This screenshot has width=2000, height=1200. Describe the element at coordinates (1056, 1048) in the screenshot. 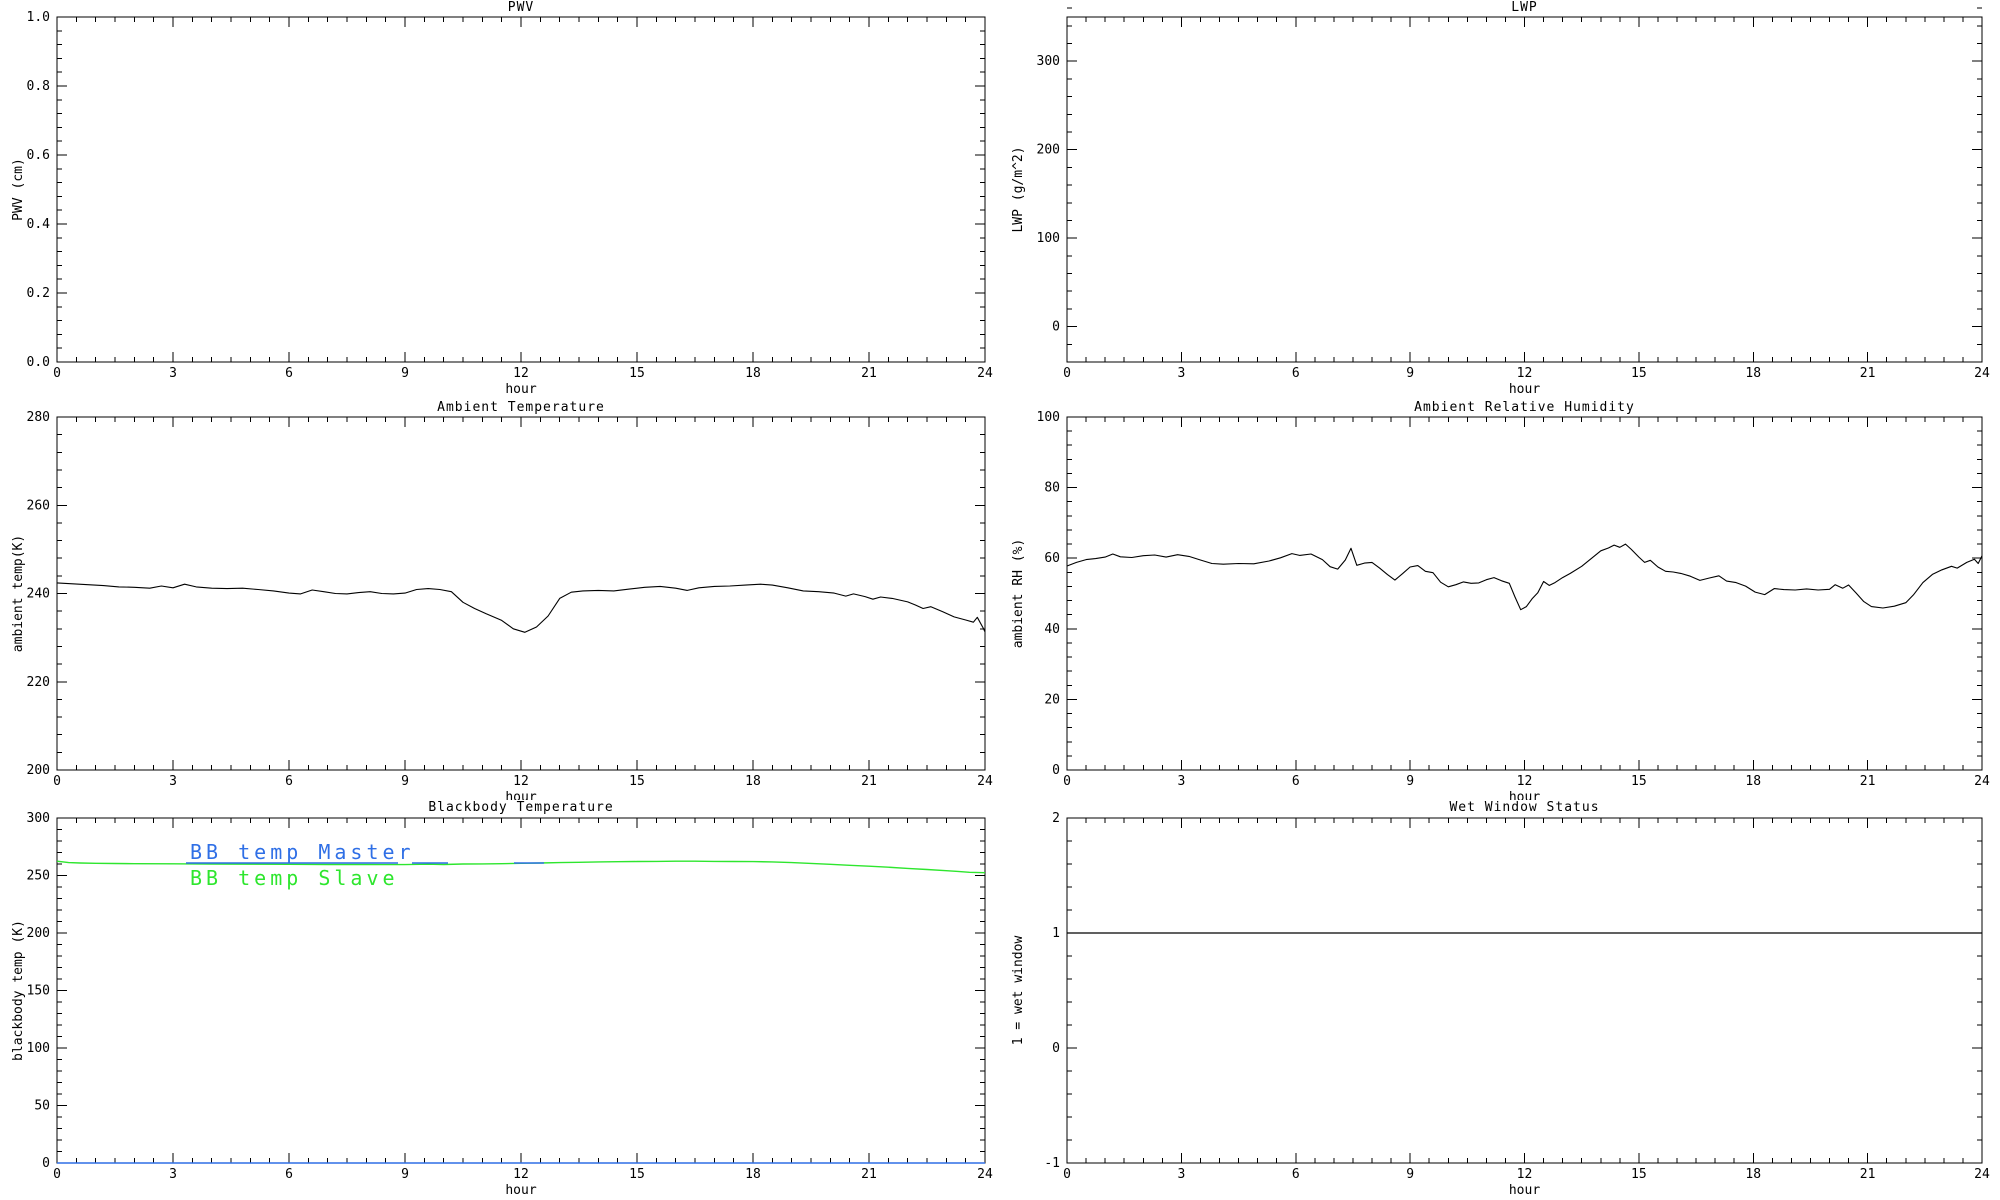

I see `wet-window-status-y-tick-label: 0` at that location.